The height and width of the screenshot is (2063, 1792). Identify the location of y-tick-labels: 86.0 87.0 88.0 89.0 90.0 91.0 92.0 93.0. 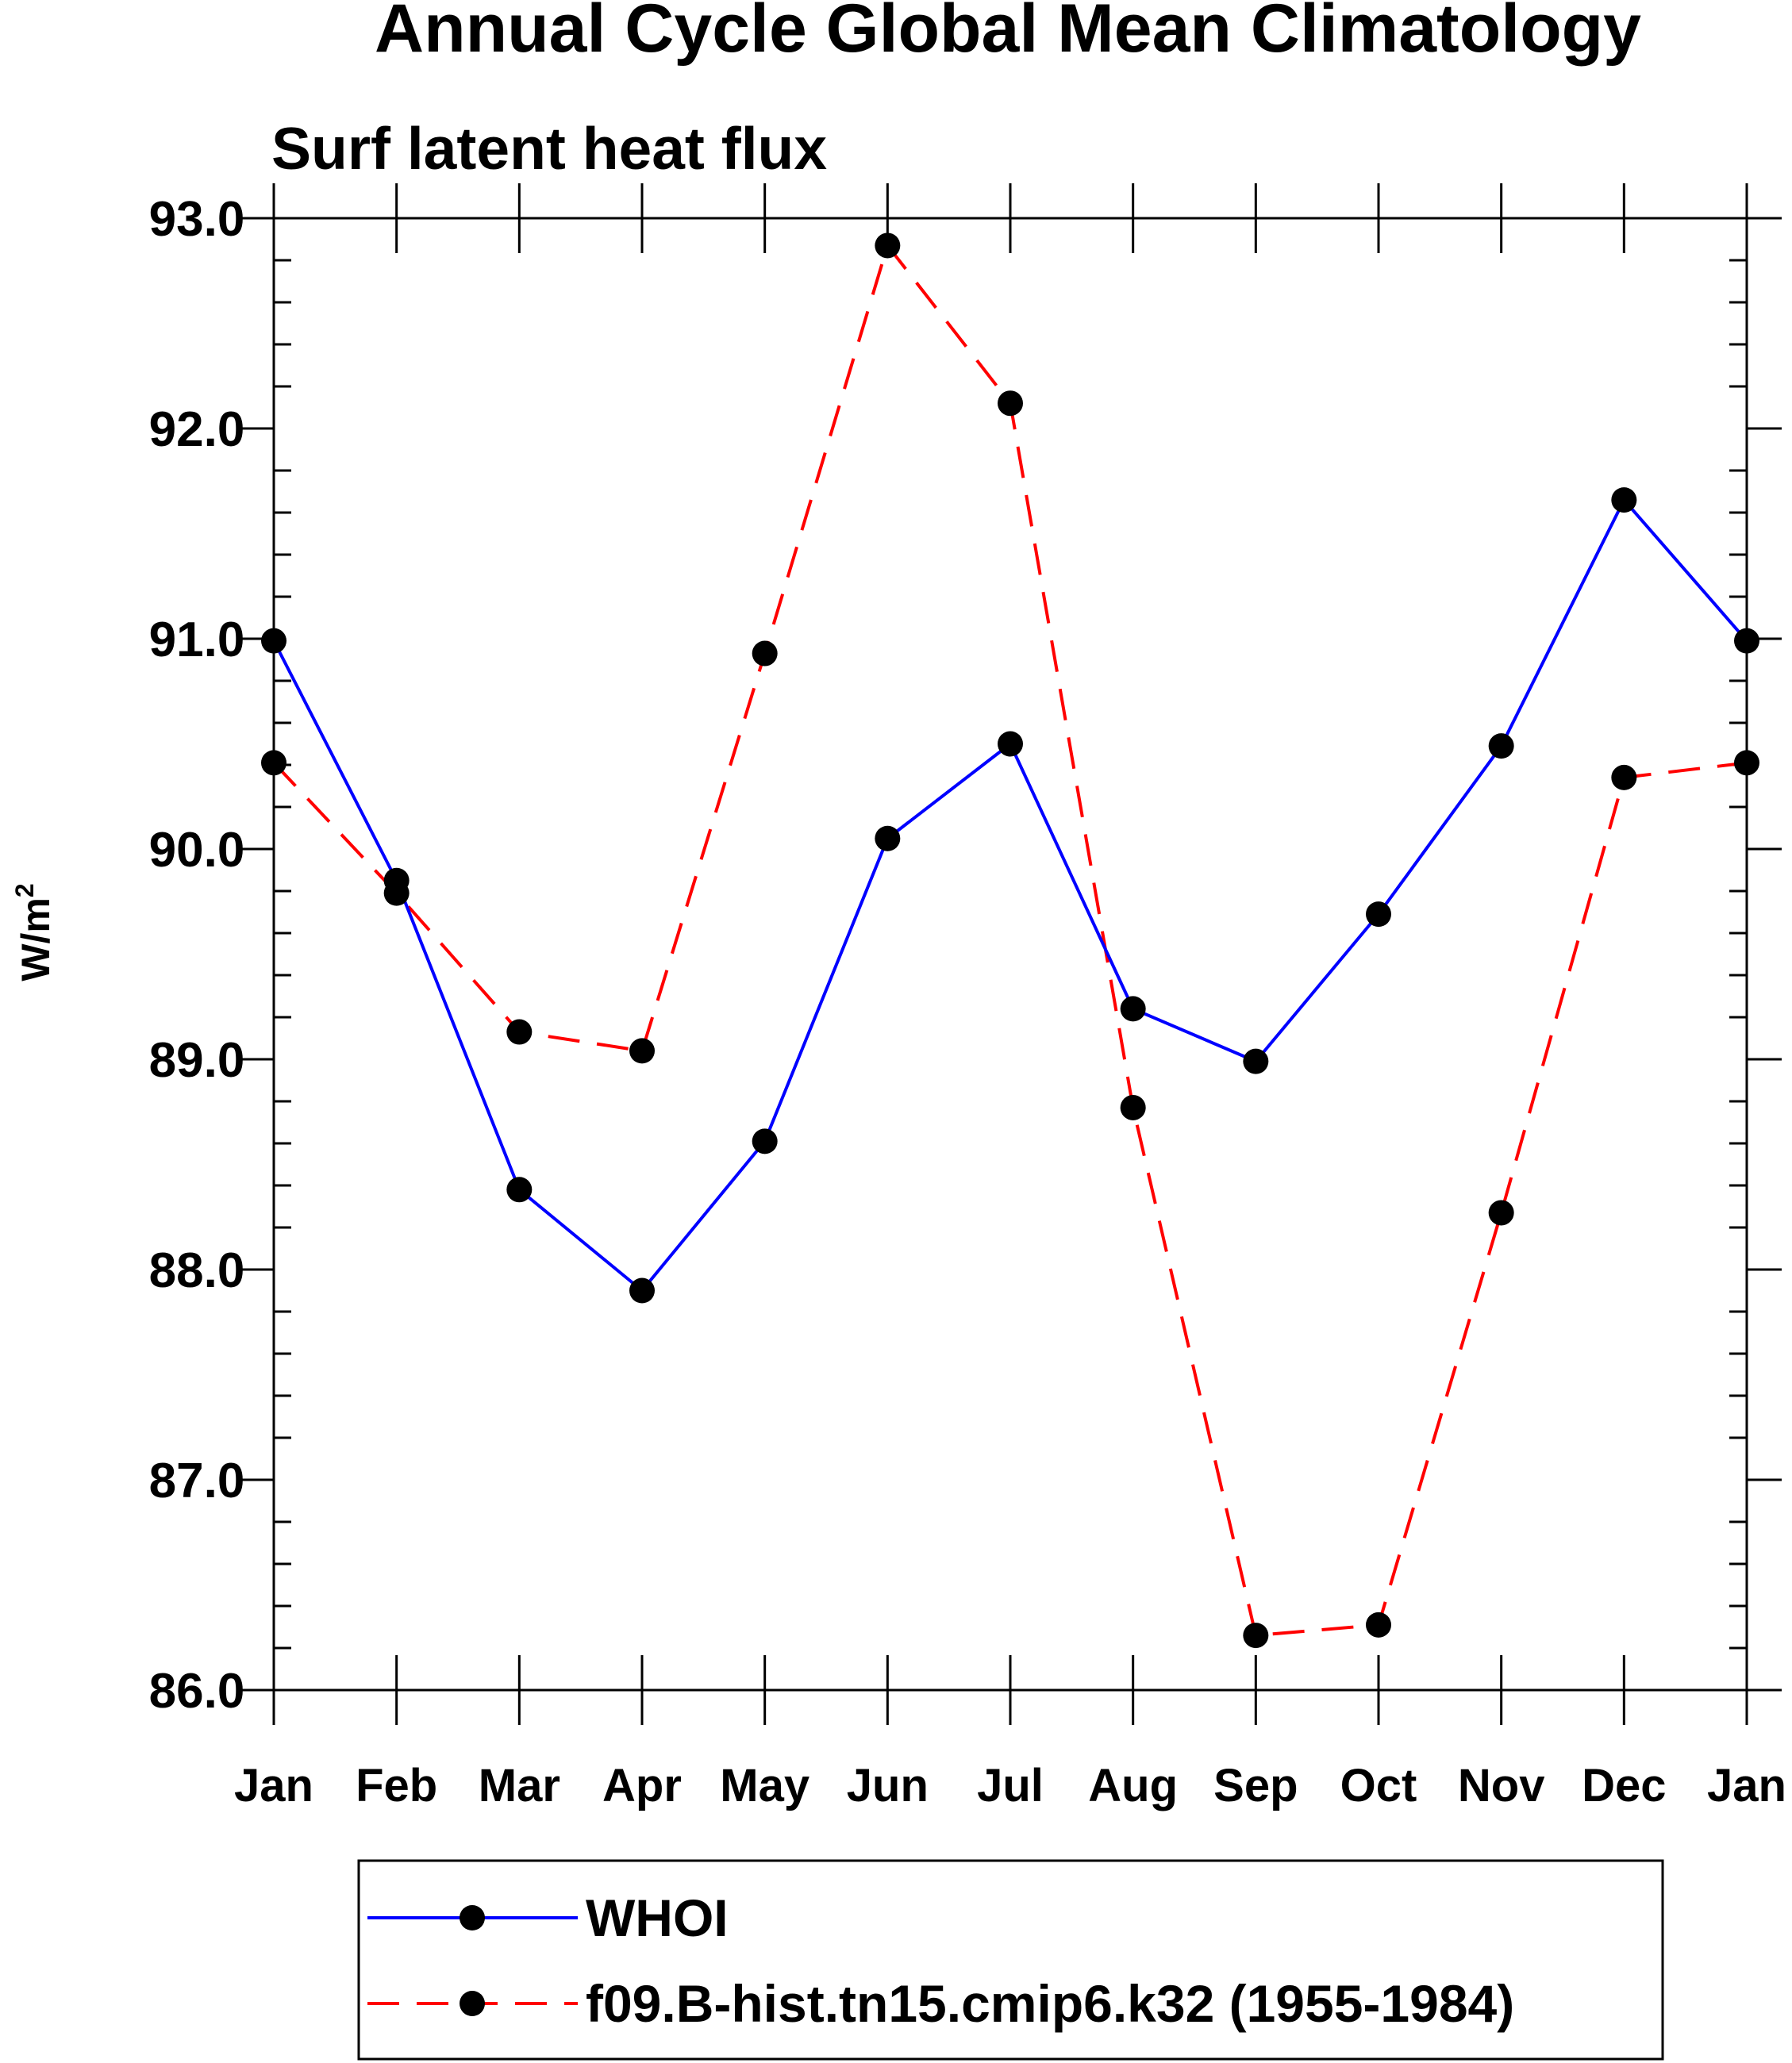
(197, 956).